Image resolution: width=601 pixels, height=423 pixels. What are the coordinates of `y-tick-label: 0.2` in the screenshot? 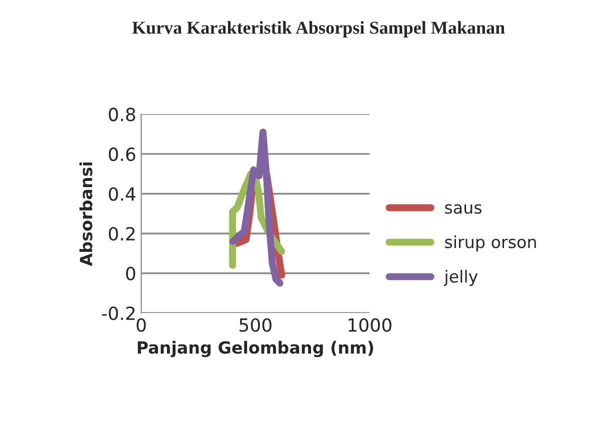 It's located at (121, 233).